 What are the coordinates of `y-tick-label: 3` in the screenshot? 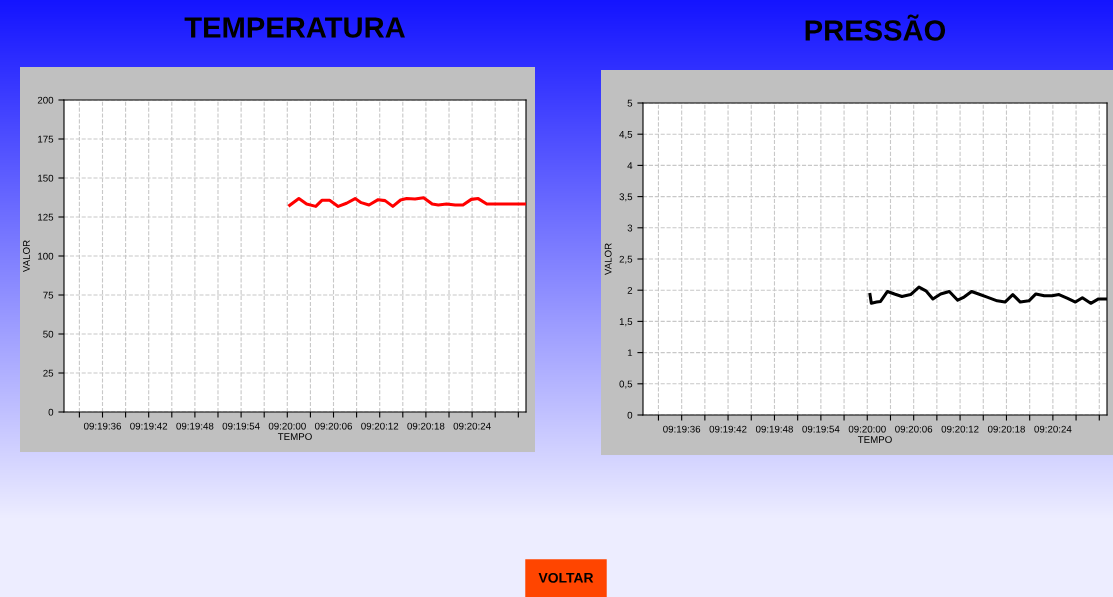 It's located at (630, 228).